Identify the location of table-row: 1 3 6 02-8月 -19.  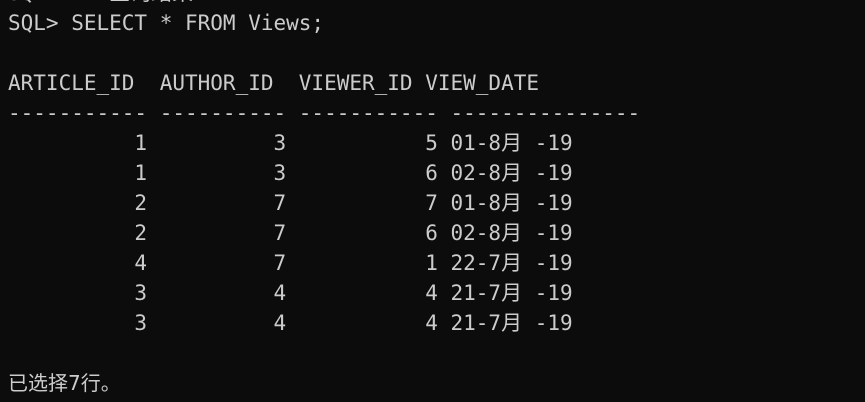
(290, 173).